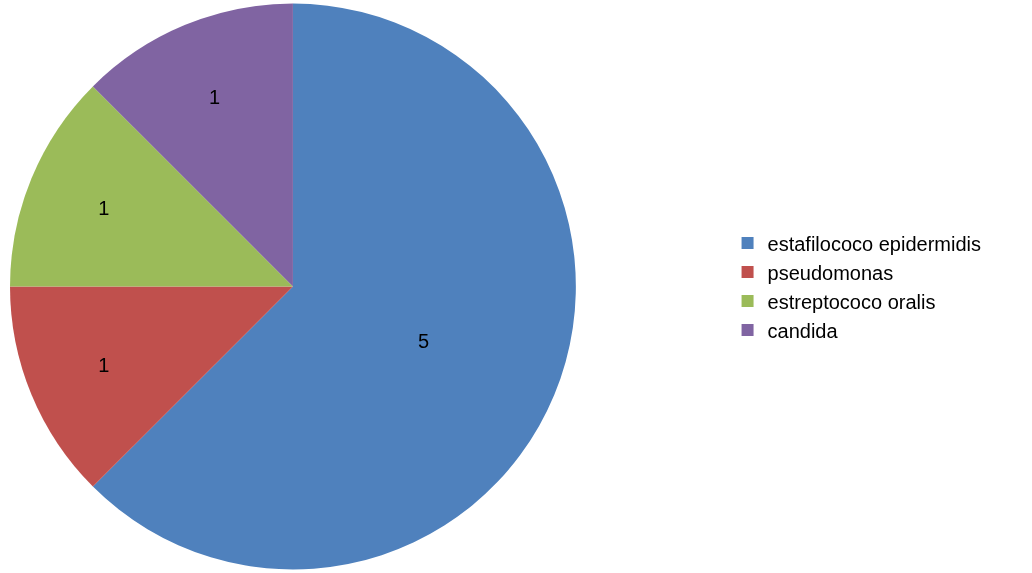 The height and width of the screenshot is (573, 1032). Describe the element at coordinates (851, 301) in the screenshot. I see `legend-label: estreptococo oralis` at that location.